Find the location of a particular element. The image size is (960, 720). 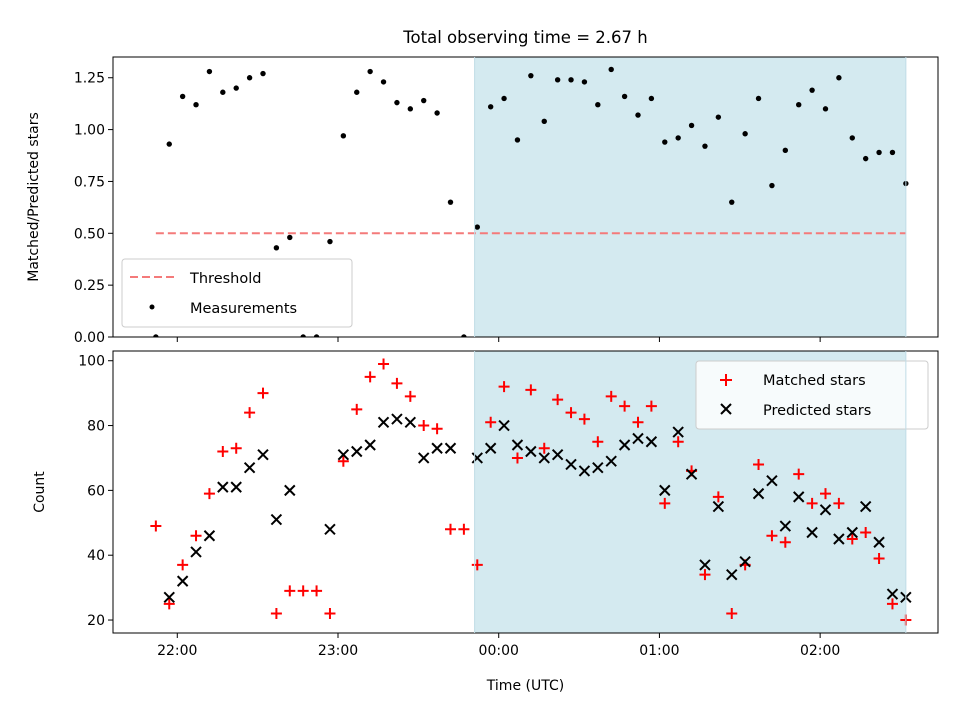

top-legend-box is located at coordinates (237, 293).